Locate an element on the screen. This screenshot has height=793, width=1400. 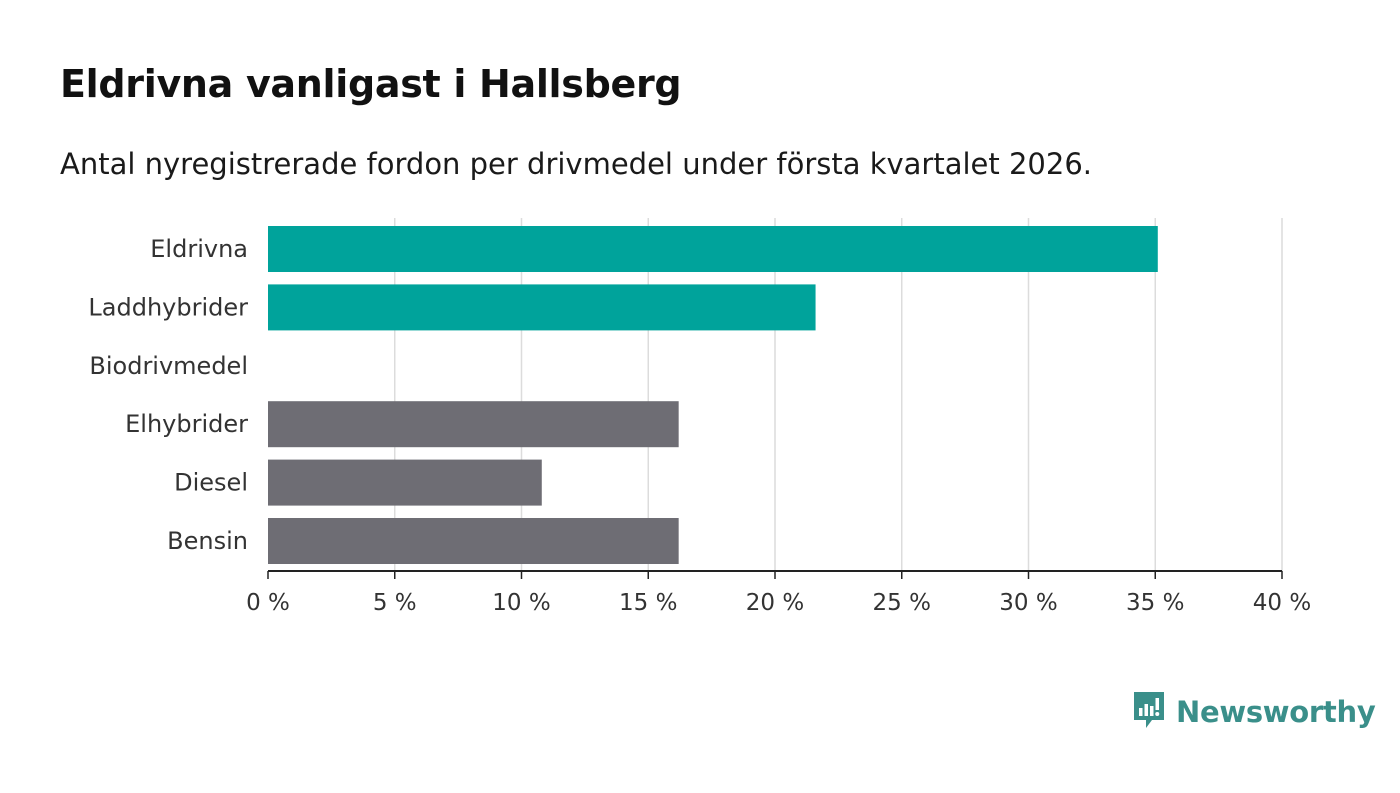
x-tick-label: 5 % is located at coordinates (395, 603).